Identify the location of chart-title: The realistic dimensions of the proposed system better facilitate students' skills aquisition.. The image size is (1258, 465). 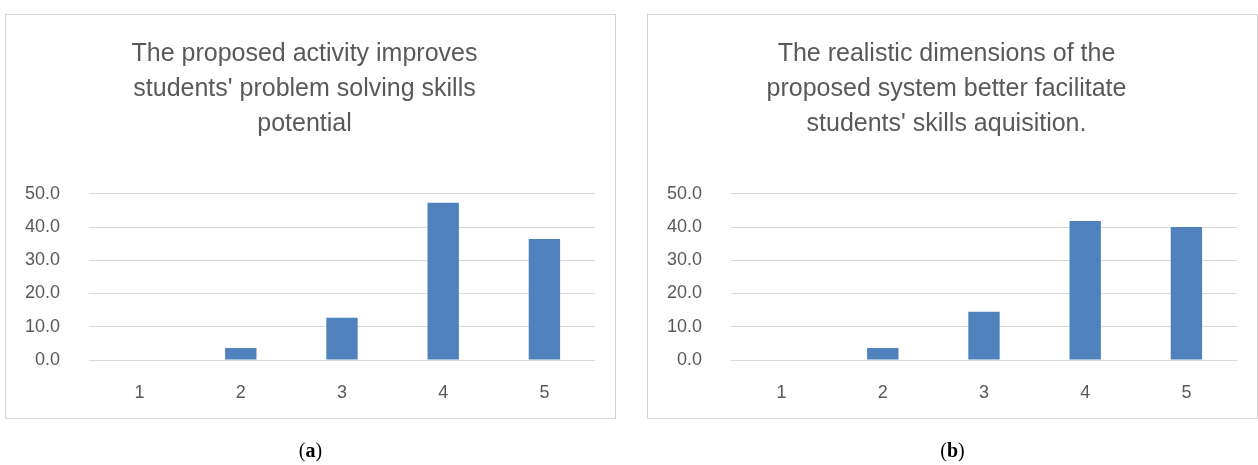
(946, 87).